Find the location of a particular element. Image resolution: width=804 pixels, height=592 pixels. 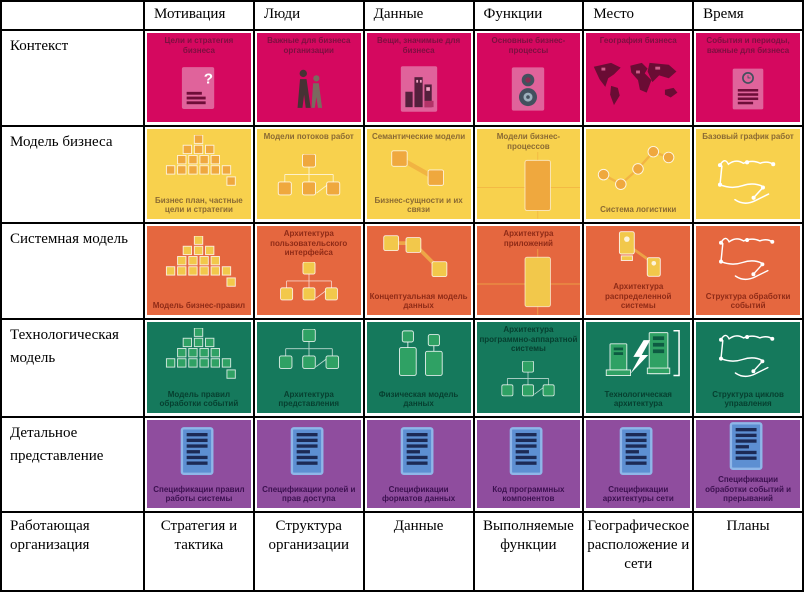

matrix-cell: Архитектура пользовательского интерфейса is located at coordinates (308, 271).